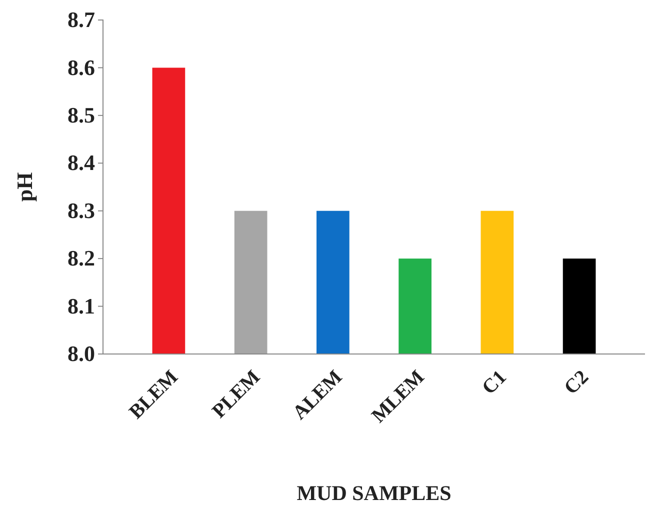  I want to click on y-tick-label: 8.7, so click(81, 19).